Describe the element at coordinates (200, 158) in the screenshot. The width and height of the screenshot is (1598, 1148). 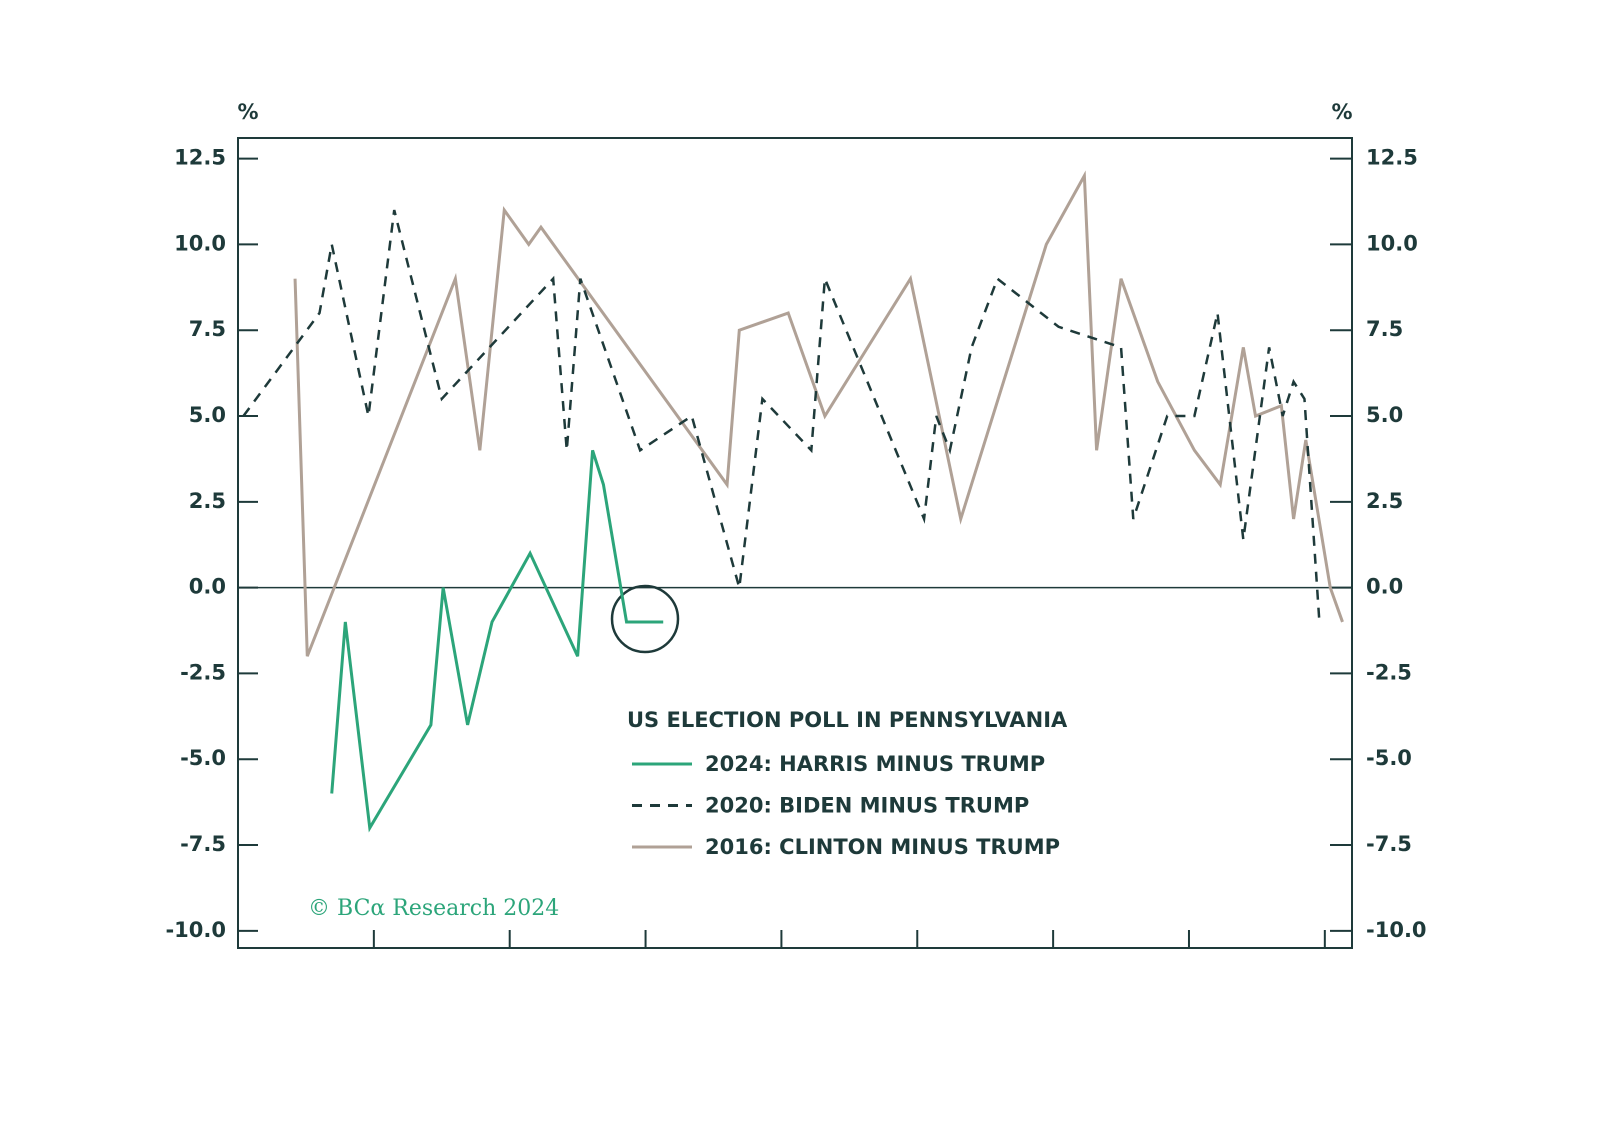
I see `y-tick-label: 12.5` at that location.